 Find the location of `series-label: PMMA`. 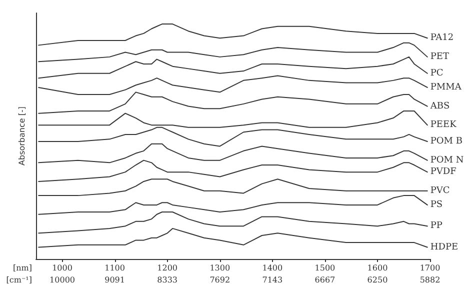

series-label: PMMA is located at coordinates (446, 87).